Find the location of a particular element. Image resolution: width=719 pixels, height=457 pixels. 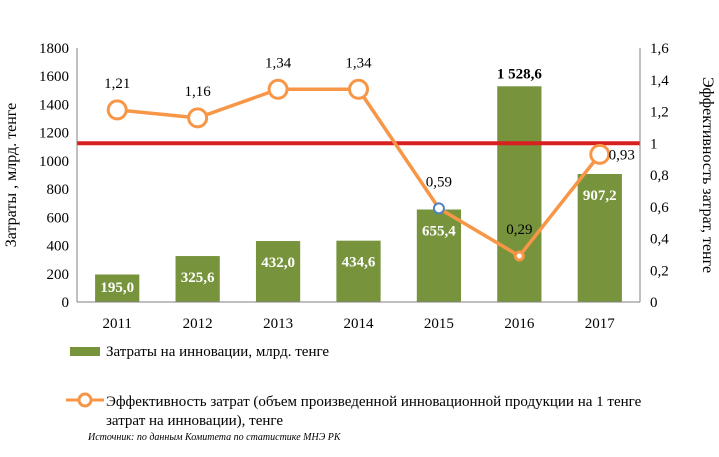

y-left-tick-label: 1600 is located at coordinates (54, 77).